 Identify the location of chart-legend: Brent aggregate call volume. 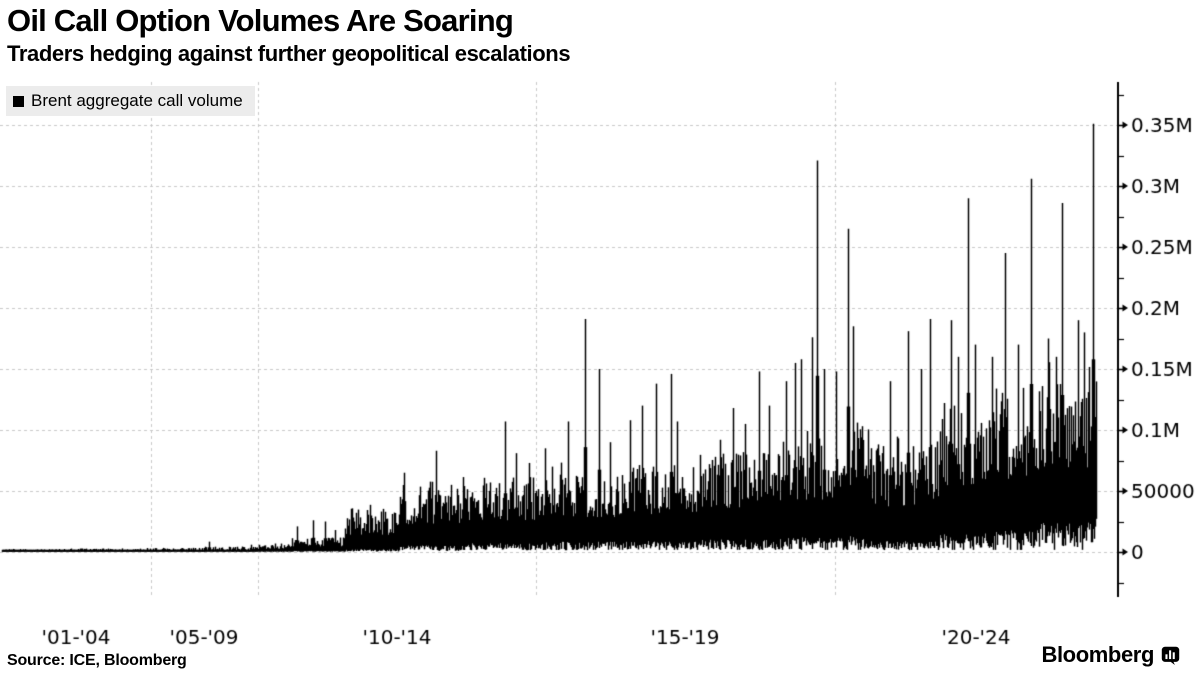
(130, 101).